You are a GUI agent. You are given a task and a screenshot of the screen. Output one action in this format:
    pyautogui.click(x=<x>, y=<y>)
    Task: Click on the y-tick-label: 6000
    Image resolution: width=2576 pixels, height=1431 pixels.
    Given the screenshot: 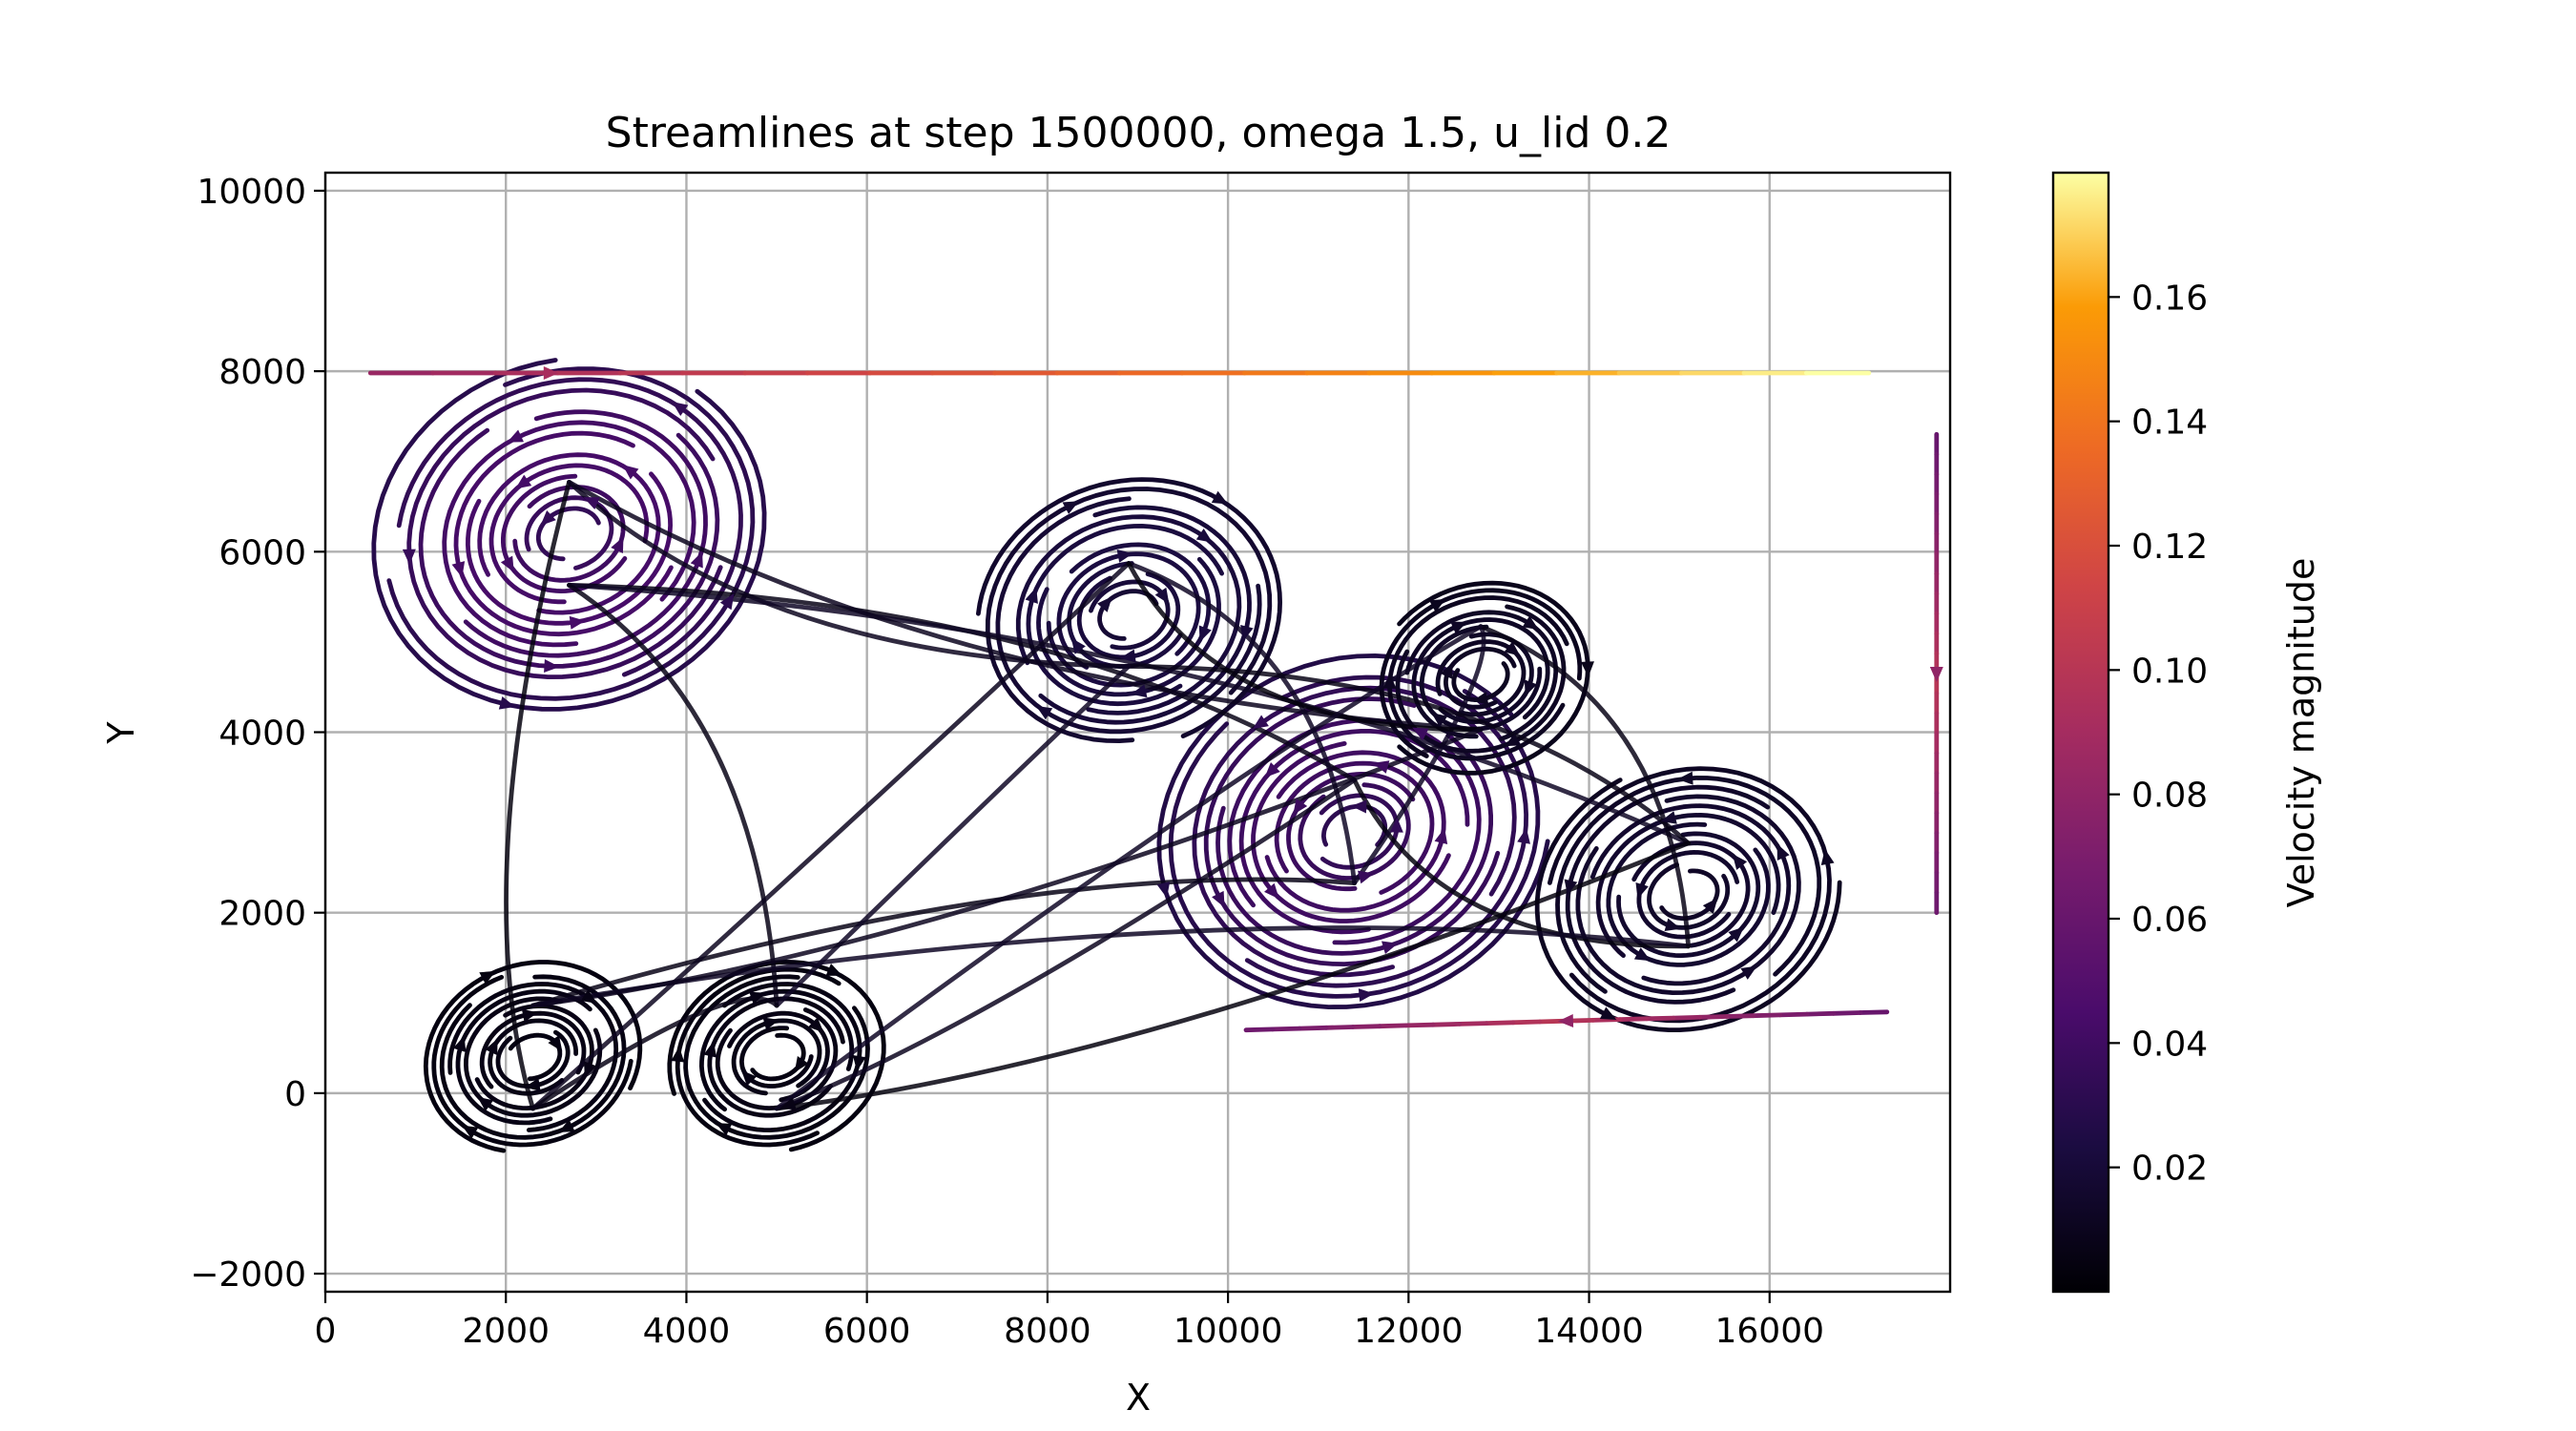 What is the action you would take?
    pyautogui.click(x=262, y=552)
    